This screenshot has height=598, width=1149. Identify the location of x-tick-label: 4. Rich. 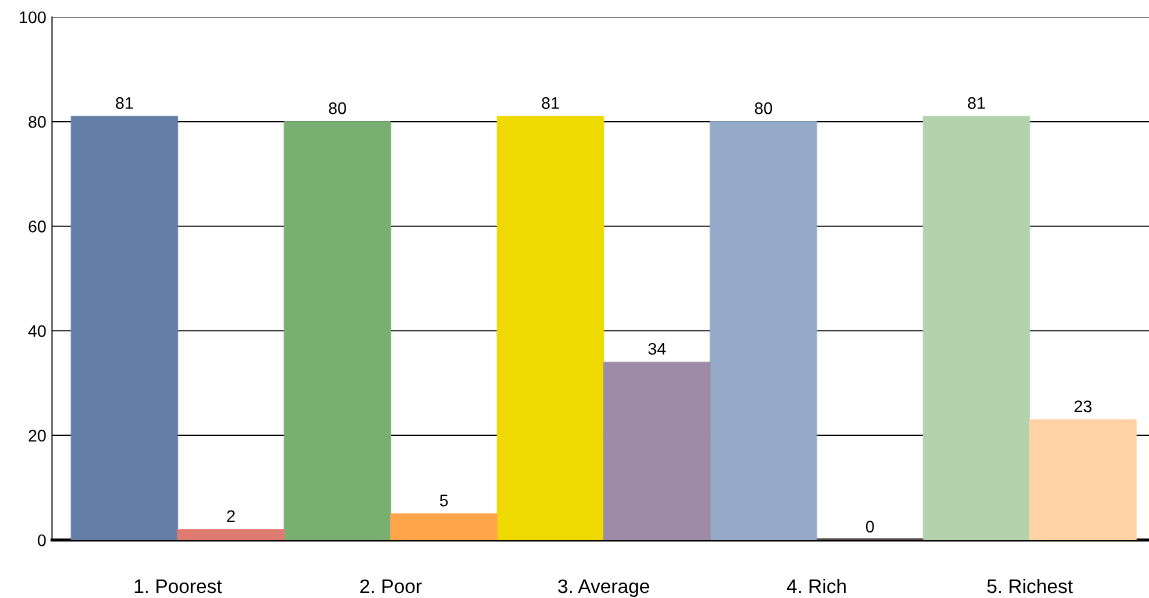
(816, 586).